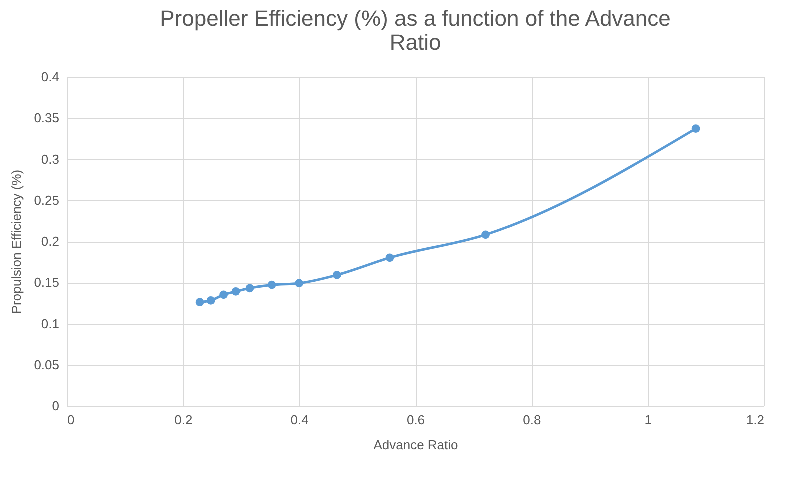  What do you see at coordinates (416, 420) in the screenshot?
I see `x-tick-label: 0.6` at bounding box center [416, 420].